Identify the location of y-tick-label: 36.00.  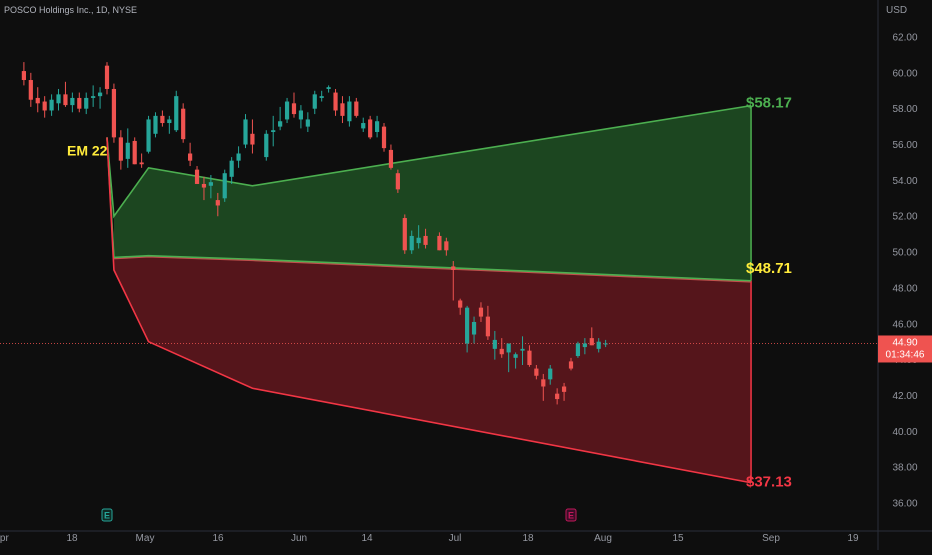
(904, 504).